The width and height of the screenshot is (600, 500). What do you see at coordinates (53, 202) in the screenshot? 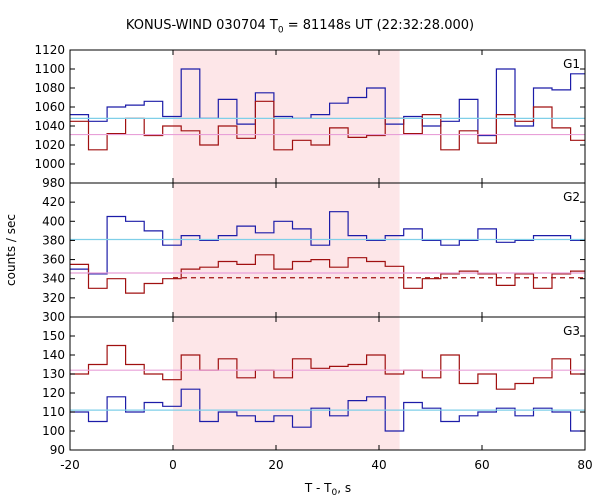
I see `y-tick-label: 420` at bounding box center [53, 202].